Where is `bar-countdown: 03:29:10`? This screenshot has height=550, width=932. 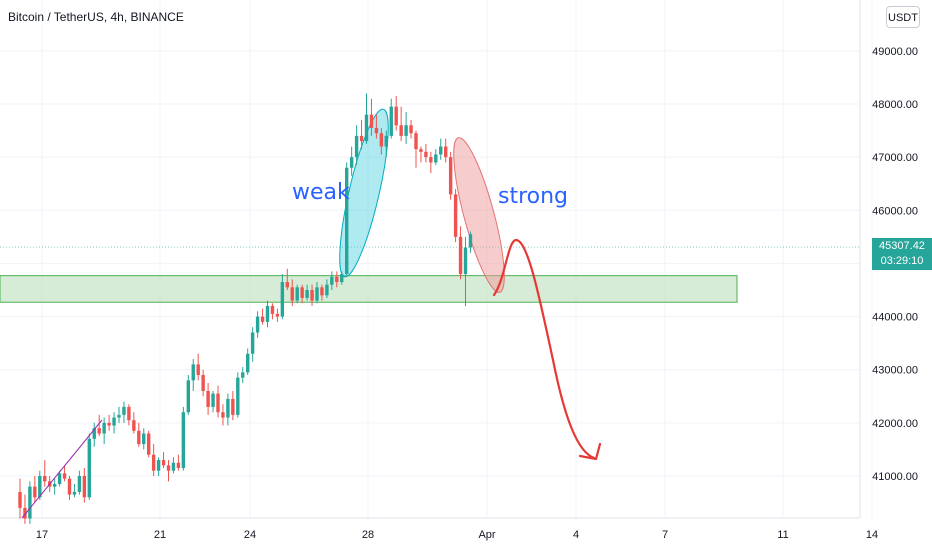
bar-countdown: 03:29:10 is located at coordinates (902, 261).